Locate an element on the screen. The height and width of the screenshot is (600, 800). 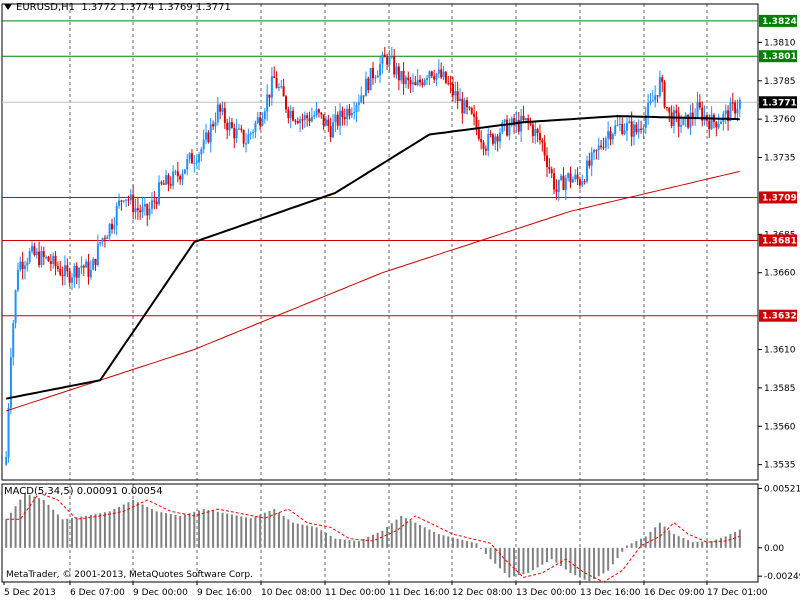
chart-header: EURUSD,H1 1.3772 1.3774 1.3769 1.3771 is located at coordinates (117, 7).